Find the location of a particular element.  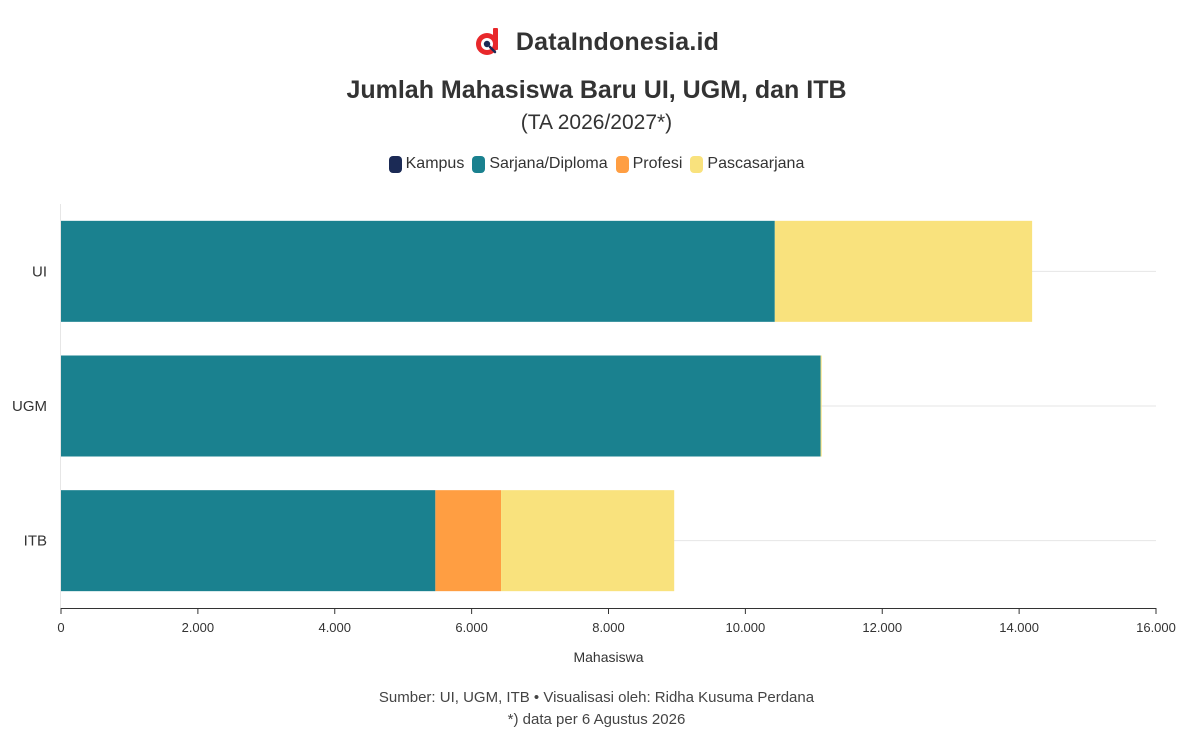

category-label: UI is located at coordinates (39, 271).